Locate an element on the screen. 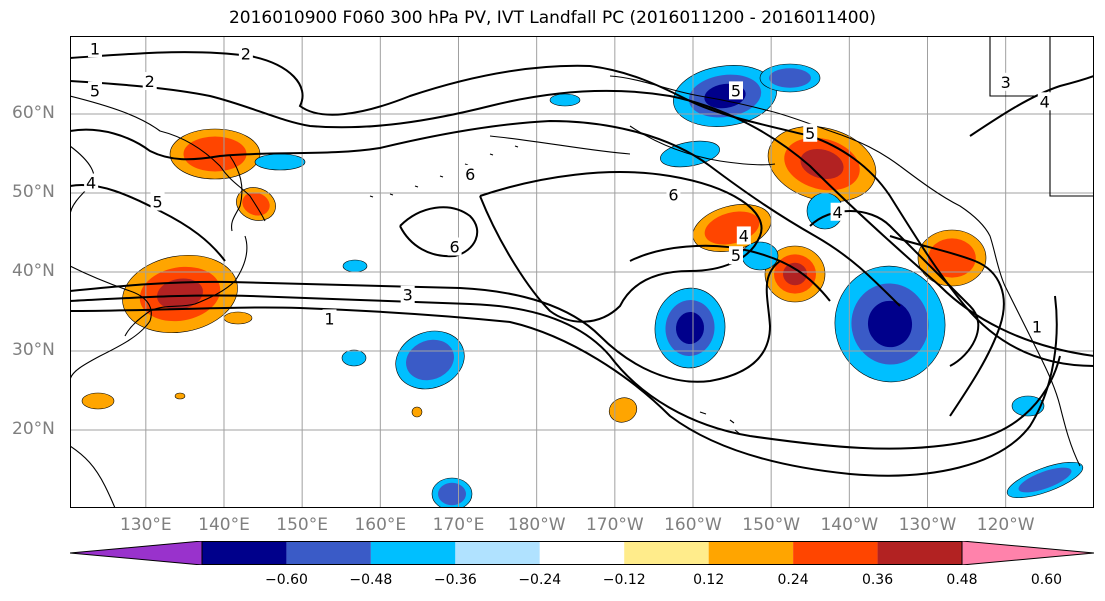 This screenshot has height=601, width=1105. longitude-label: 130°W is located at coordinates (927, 525).